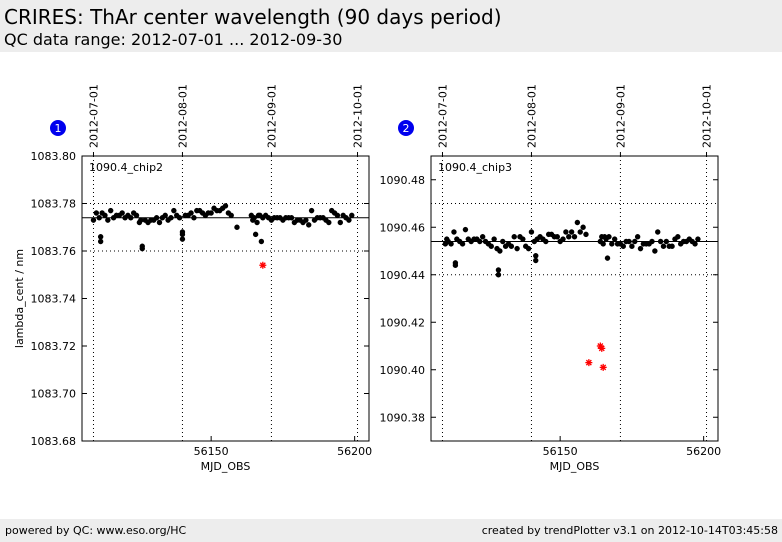 The width and height of the screenshot is (782, 542). Describe the element at coordinates (620, 116) in the screenshot. I see `chart-2-date-tick-label: 2012-09-01` at that location.